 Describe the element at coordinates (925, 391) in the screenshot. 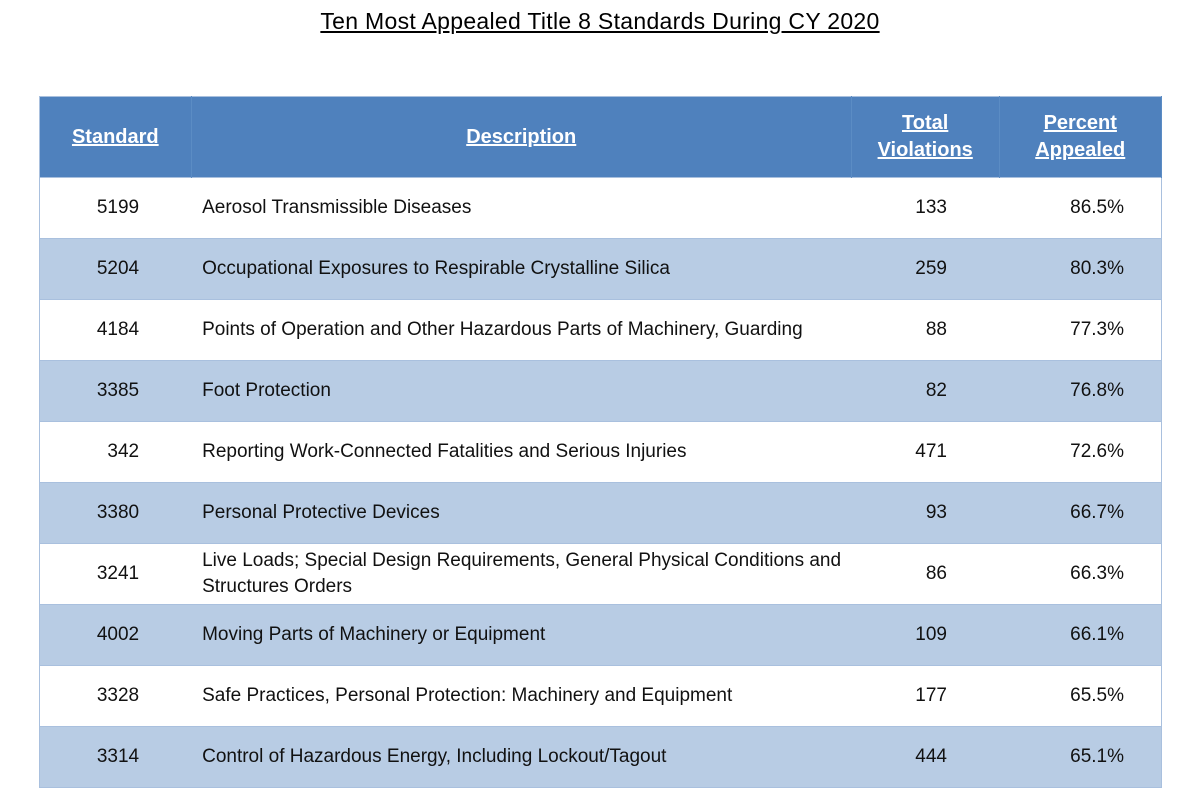

I see `cell-total-violations: 82` at that location.